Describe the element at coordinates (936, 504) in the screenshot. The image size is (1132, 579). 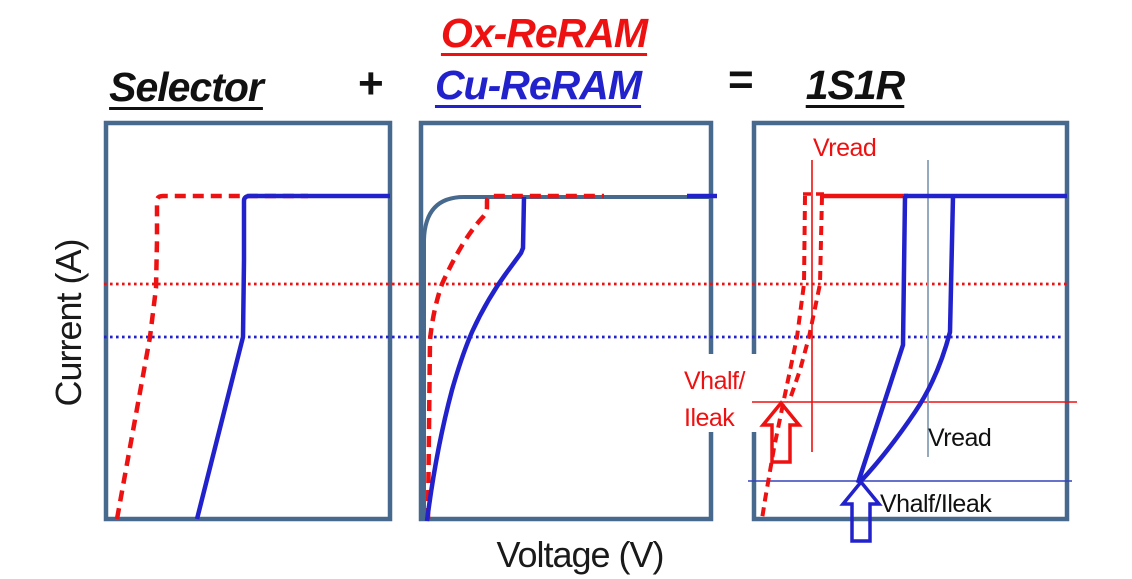
I see `vhalf-ileak-cu-label: Vhalf/Ileak` at that location.